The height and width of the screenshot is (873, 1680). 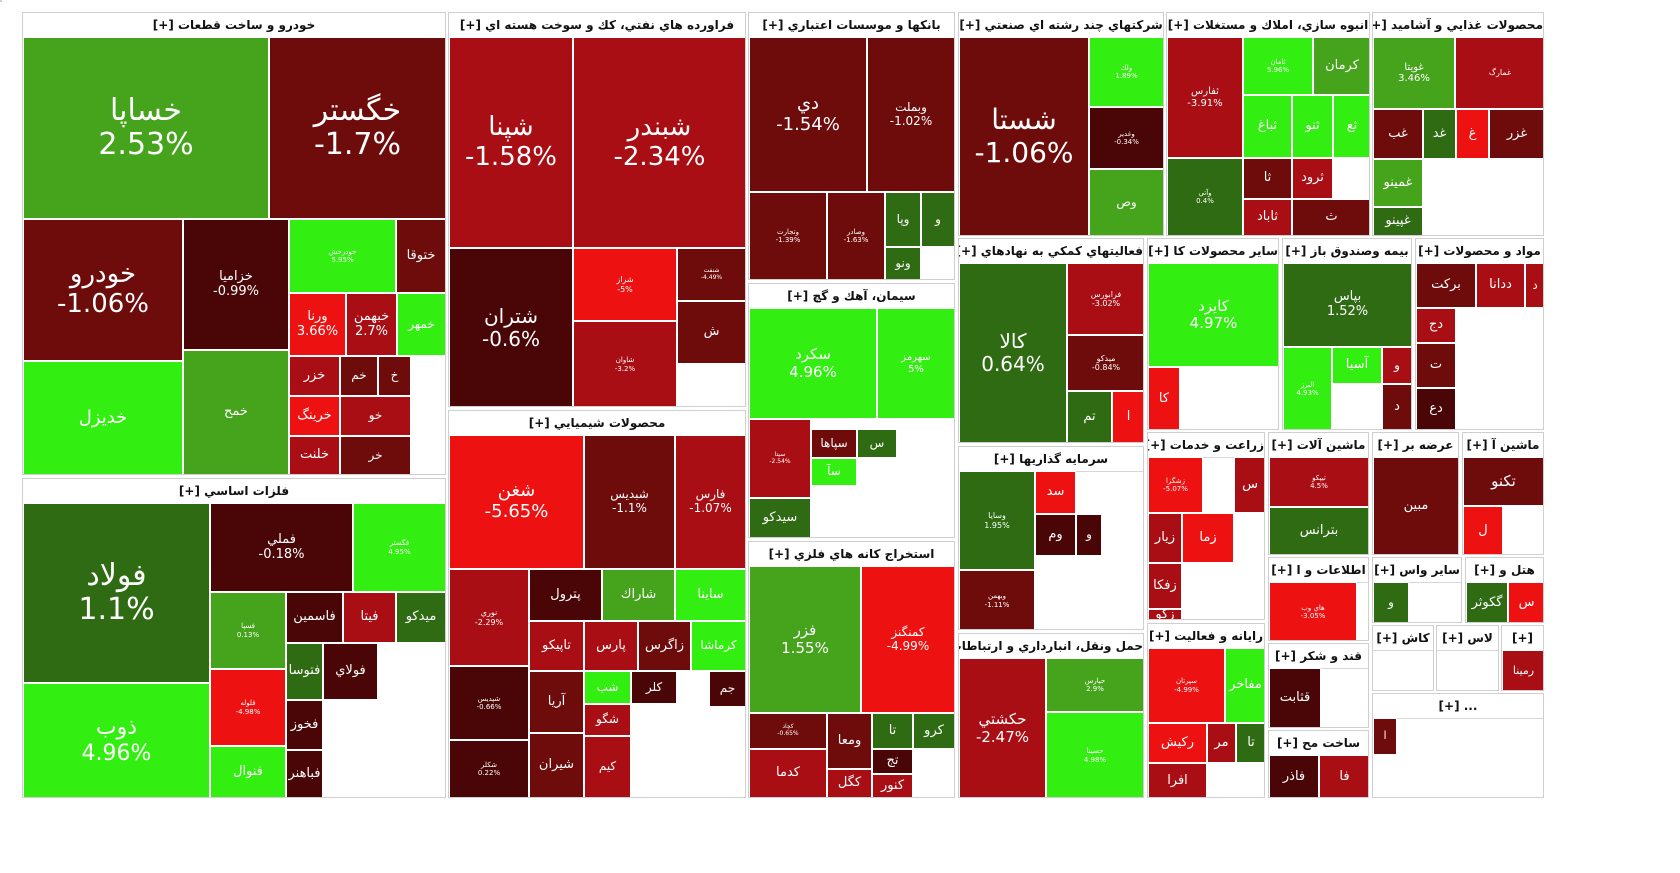 I want to click on stock-tile: خمهر, so click(x=421, y=324).